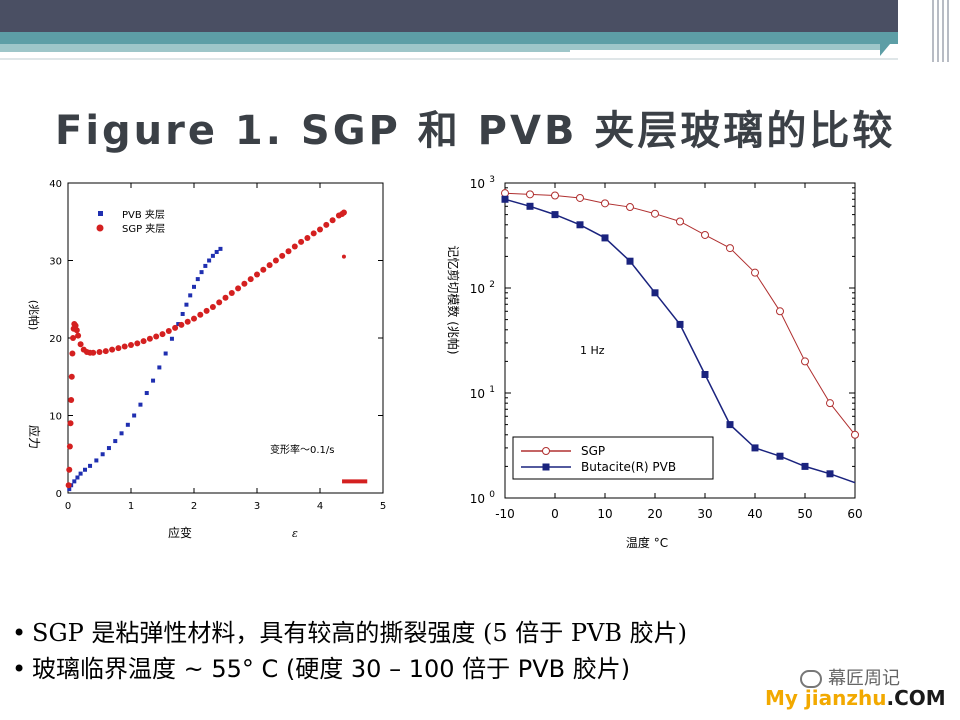 The width and height of the screenshot is (960, 720). What do you see at coordinates (604, 514) in the screenshot?
I see `x-tick-label: 10` at bounding box center [604, 514].